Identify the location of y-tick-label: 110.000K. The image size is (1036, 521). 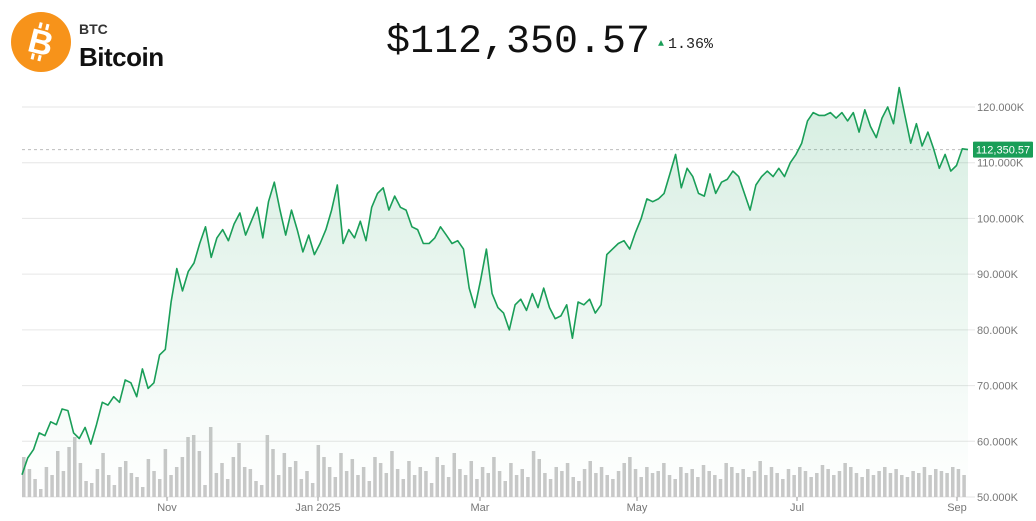
(1000, 164).